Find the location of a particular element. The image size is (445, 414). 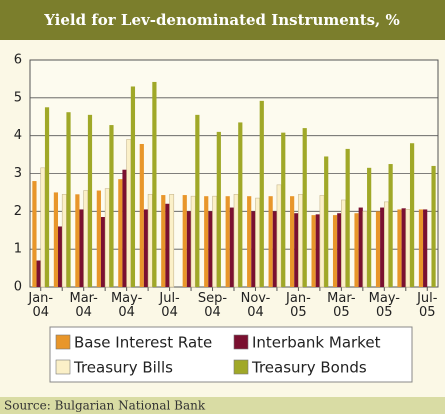

y-tick-label: 4 is located at coordinates (18, 135).